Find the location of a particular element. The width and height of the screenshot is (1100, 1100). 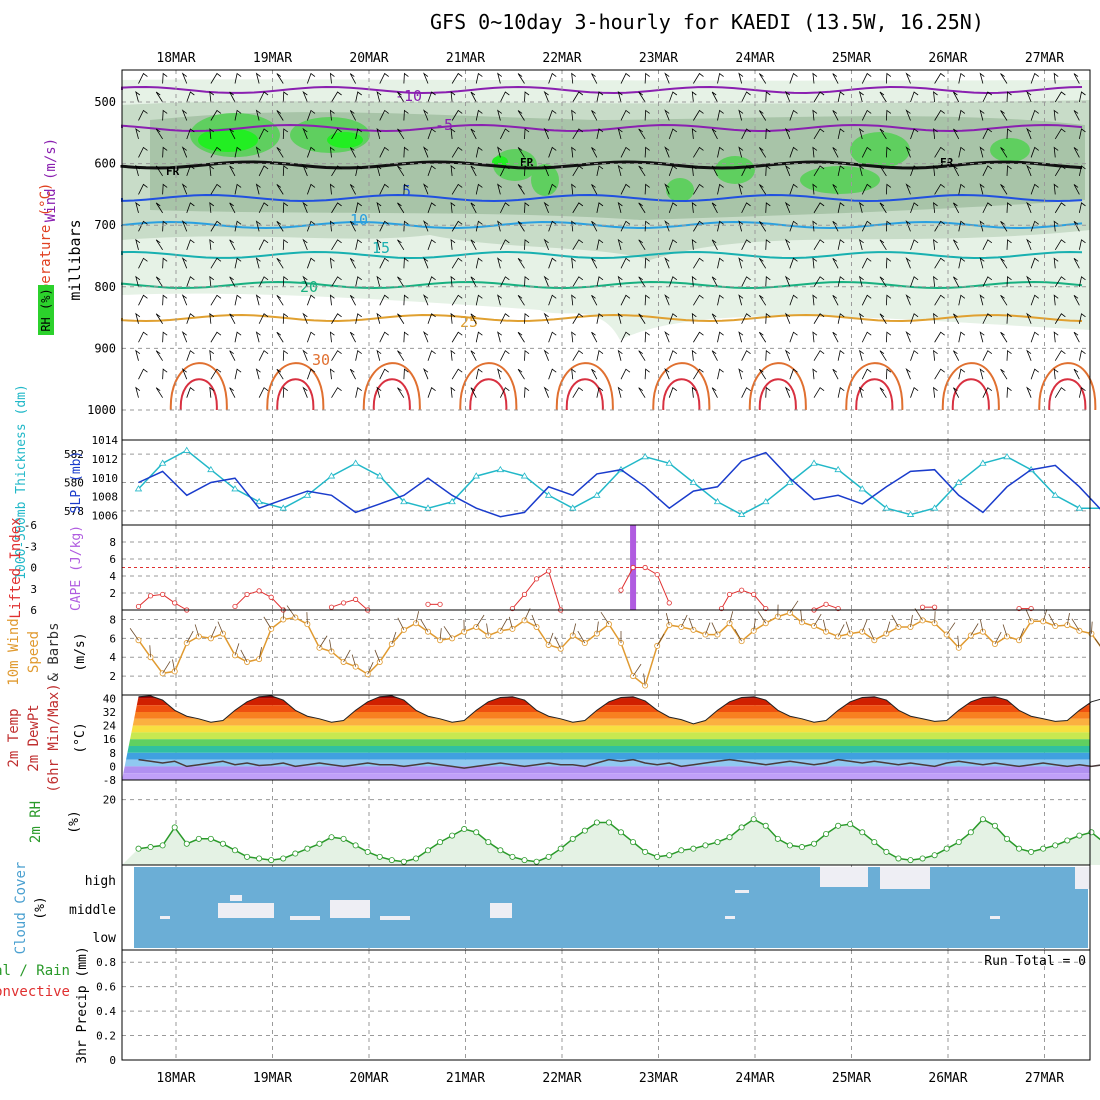

temp-bands is located at coordinates (606, 737).